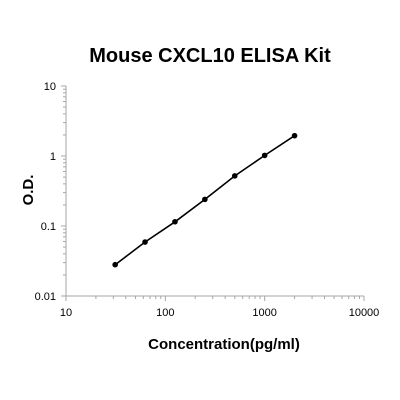 The width and height of the screenshot is (400, 400). Describe the element at coordinates (53, 157) in the screenshot. I see `y-tick-label: 1` at that location.